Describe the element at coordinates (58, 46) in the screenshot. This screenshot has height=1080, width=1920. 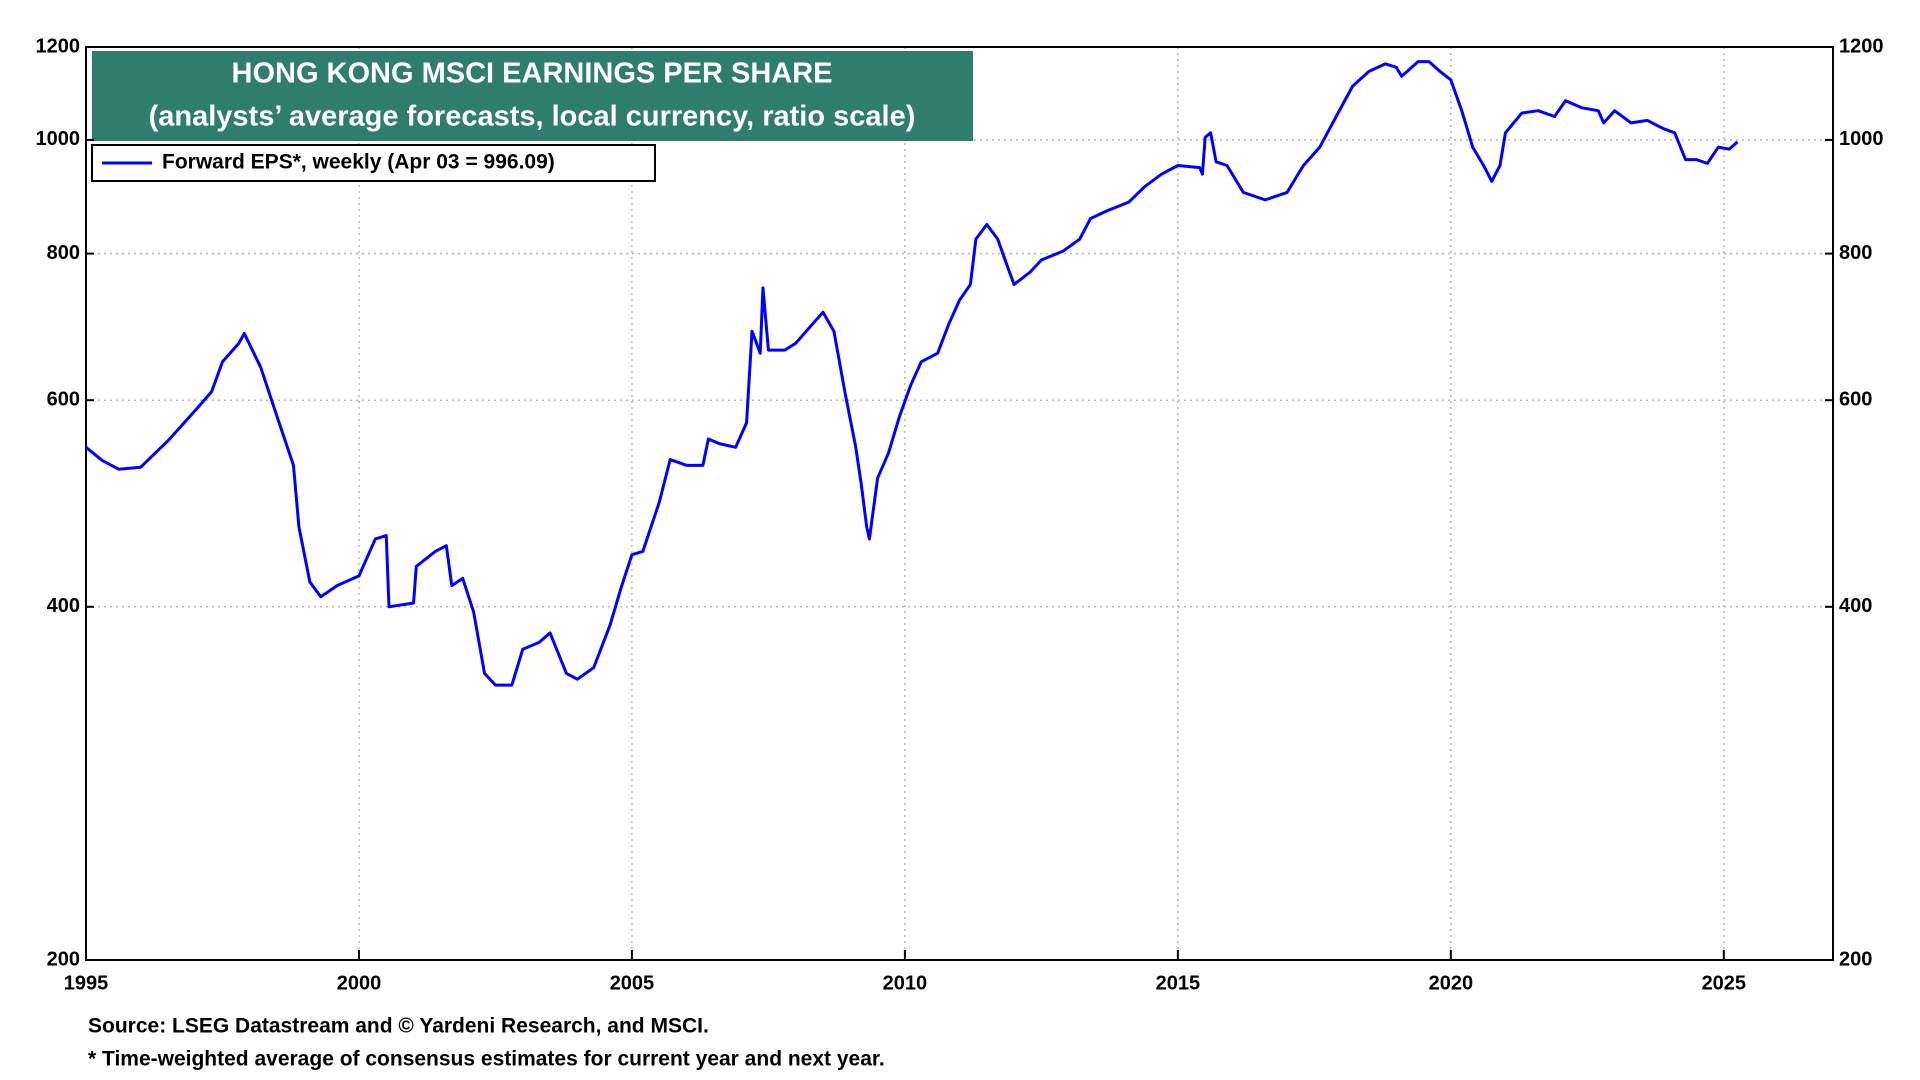
I see `y-tick-label: 1200` at that location.